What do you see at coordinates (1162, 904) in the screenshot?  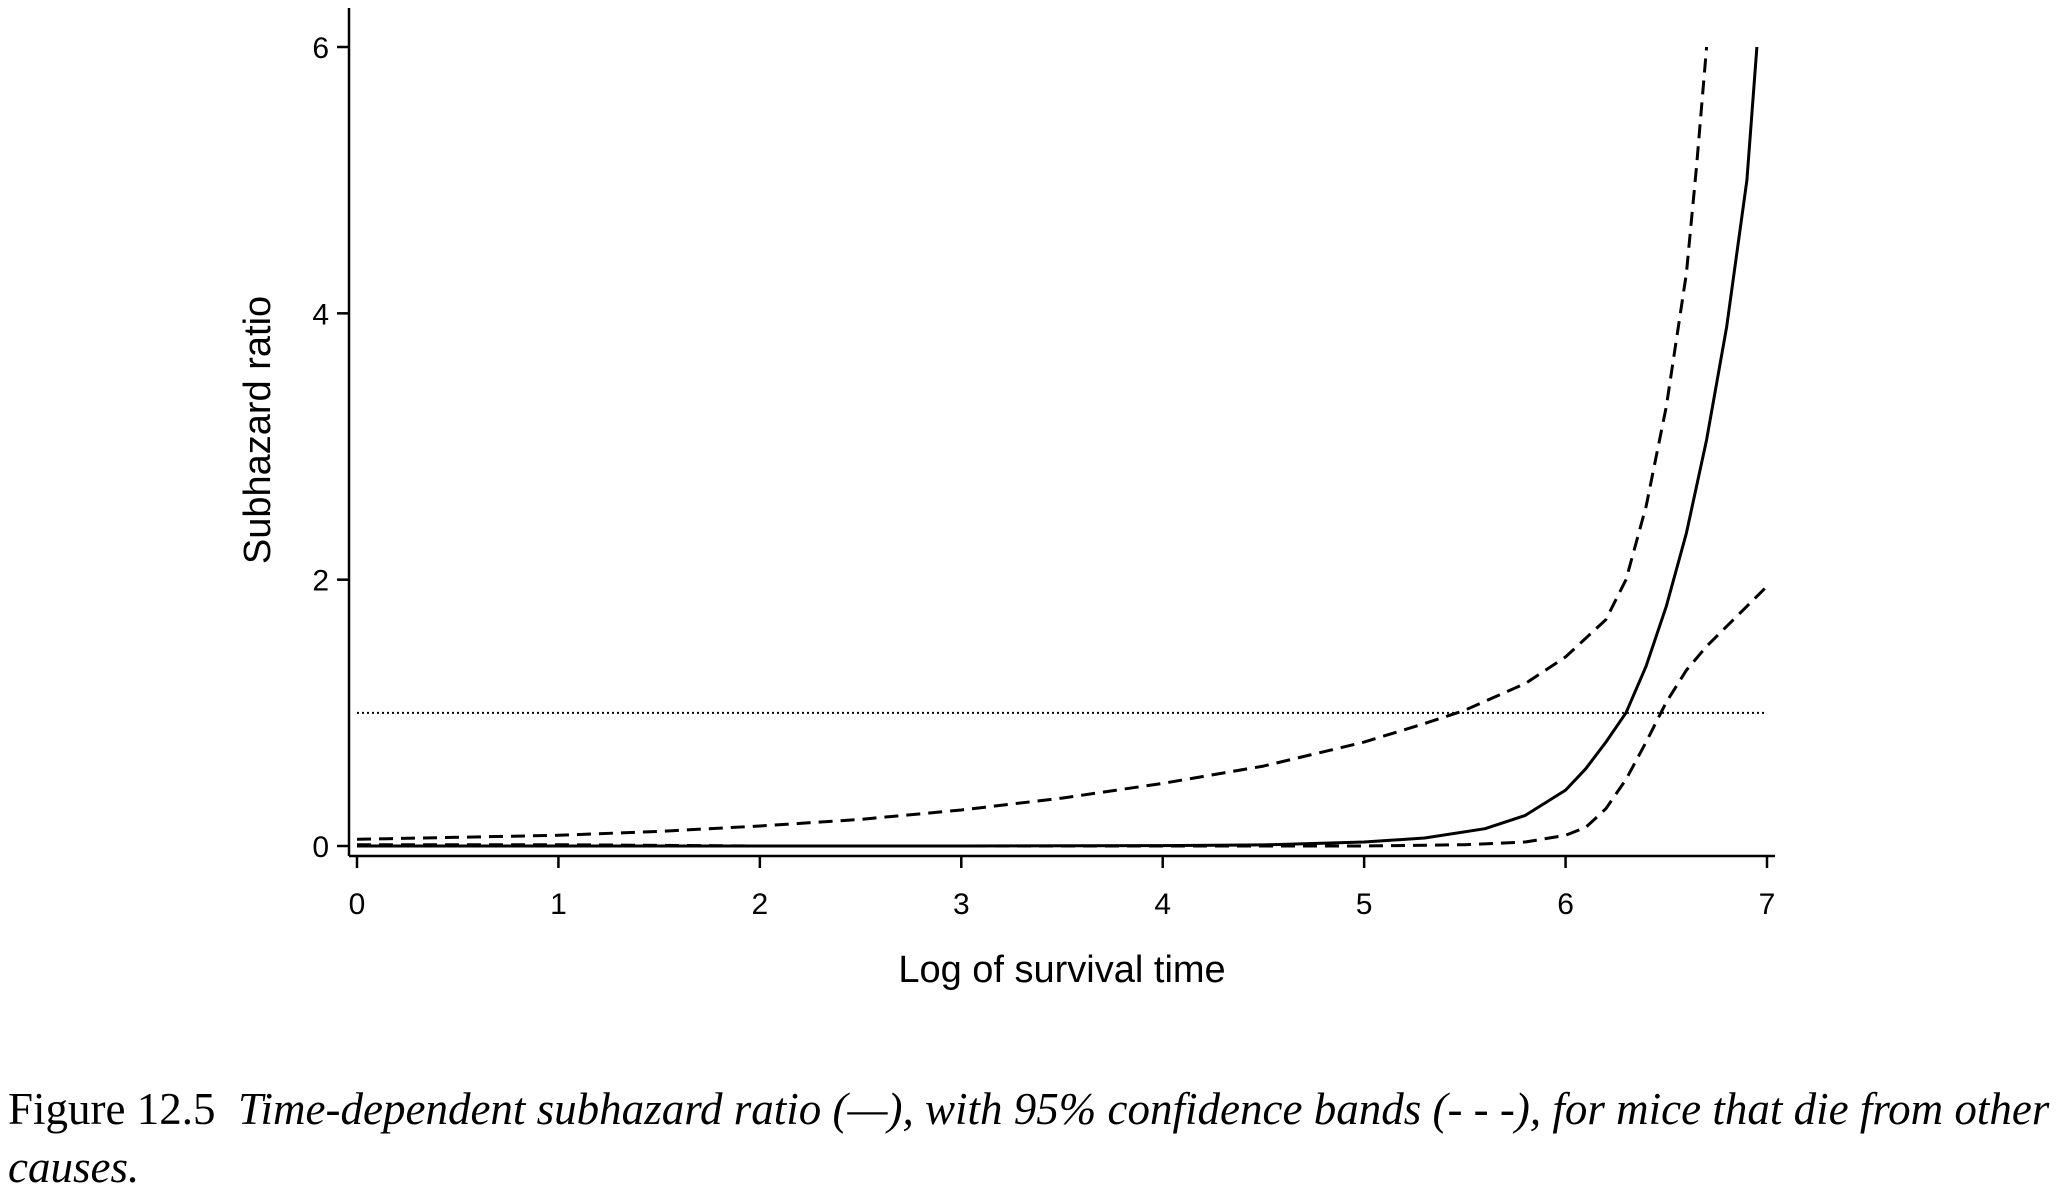 I see `x-tick-label: 4` at bounding box center [1162, 904].